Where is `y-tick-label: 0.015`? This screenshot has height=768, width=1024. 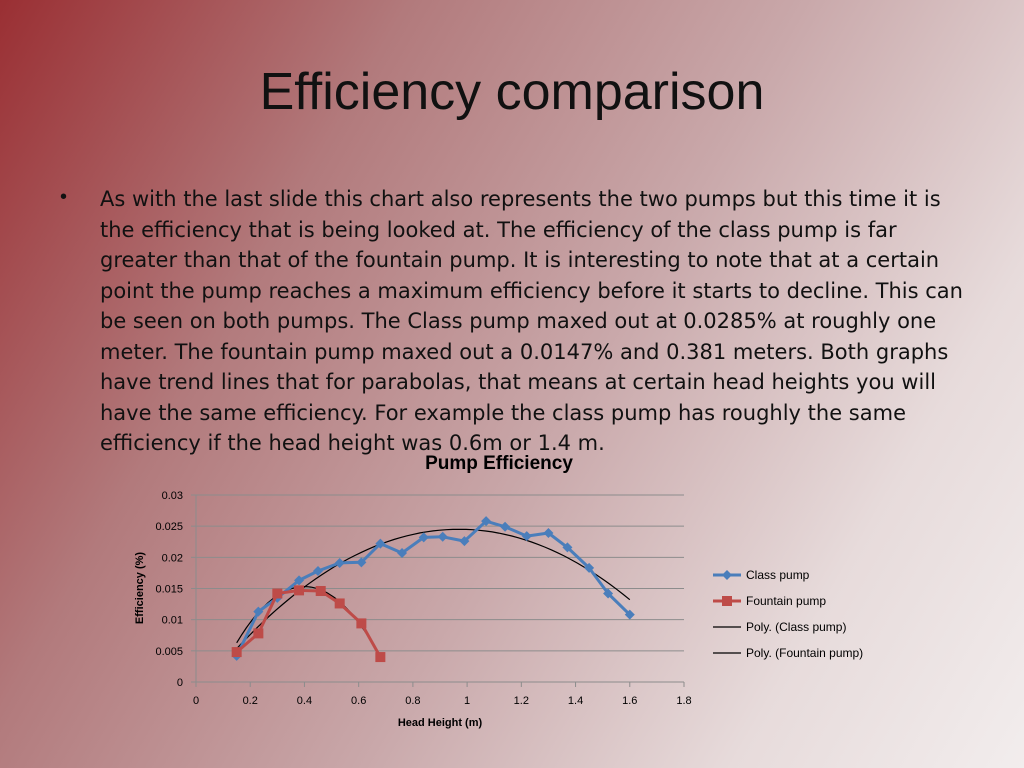
y-tick-label: 0.015 is located at coordinates (169, 590).